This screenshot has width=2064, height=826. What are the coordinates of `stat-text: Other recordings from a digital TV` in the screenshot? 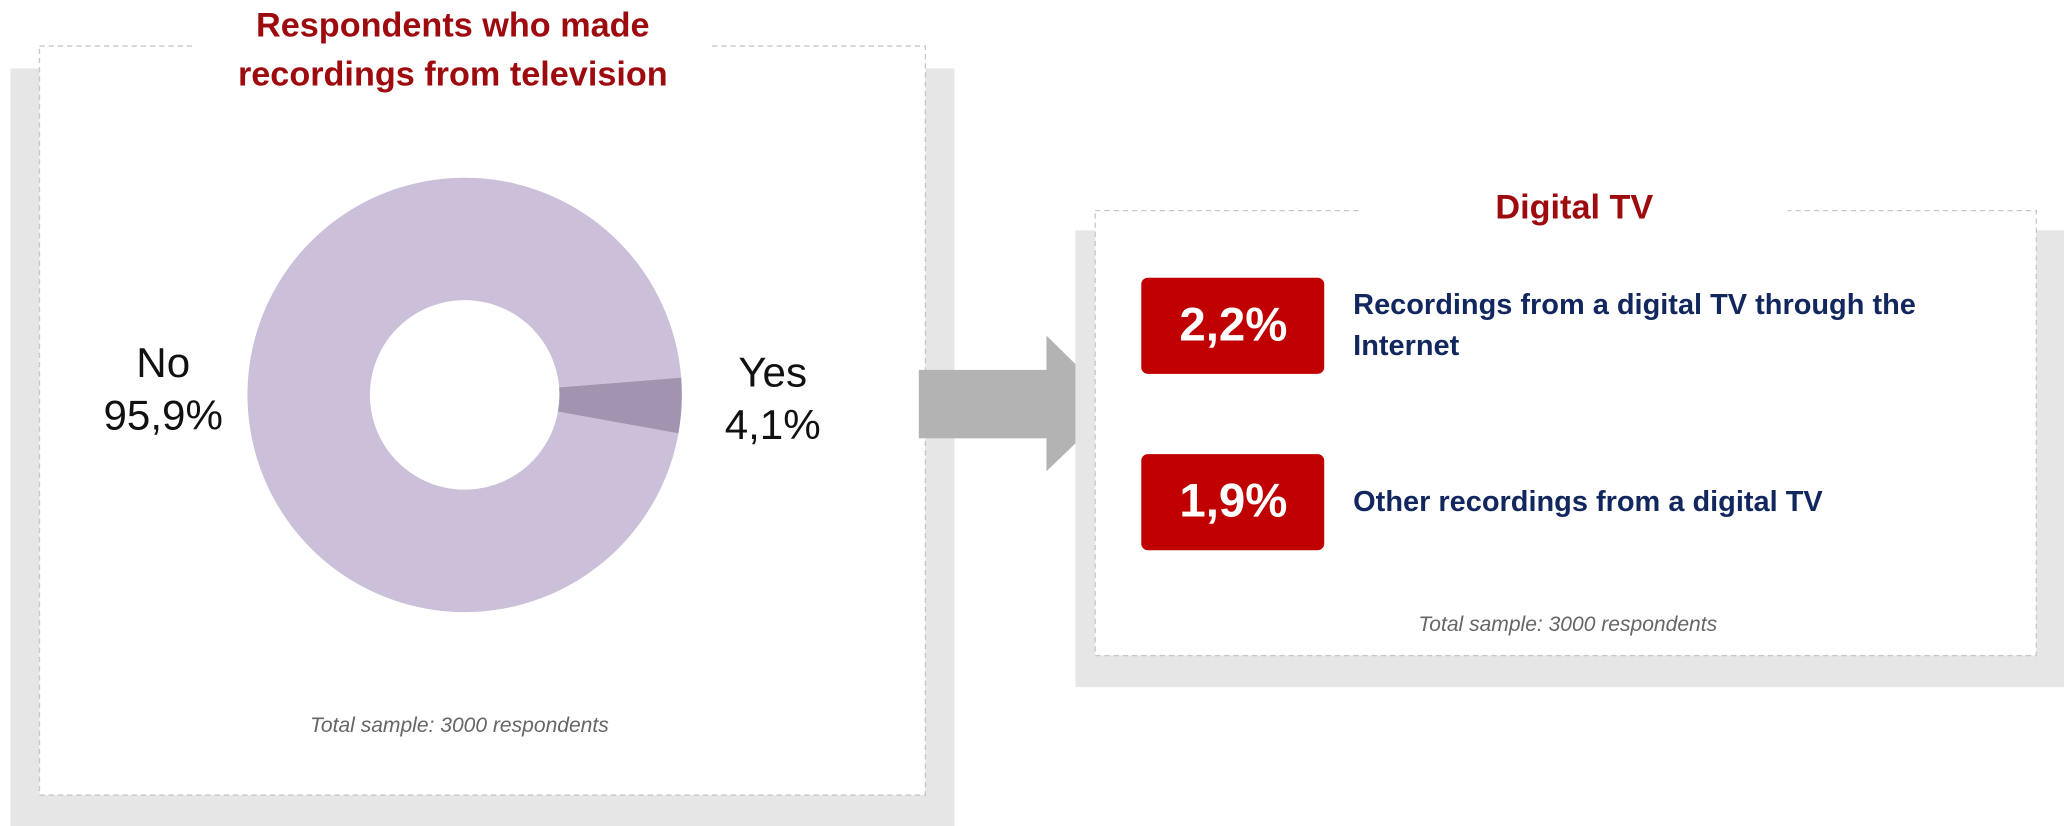 It's located at (1588, 501).